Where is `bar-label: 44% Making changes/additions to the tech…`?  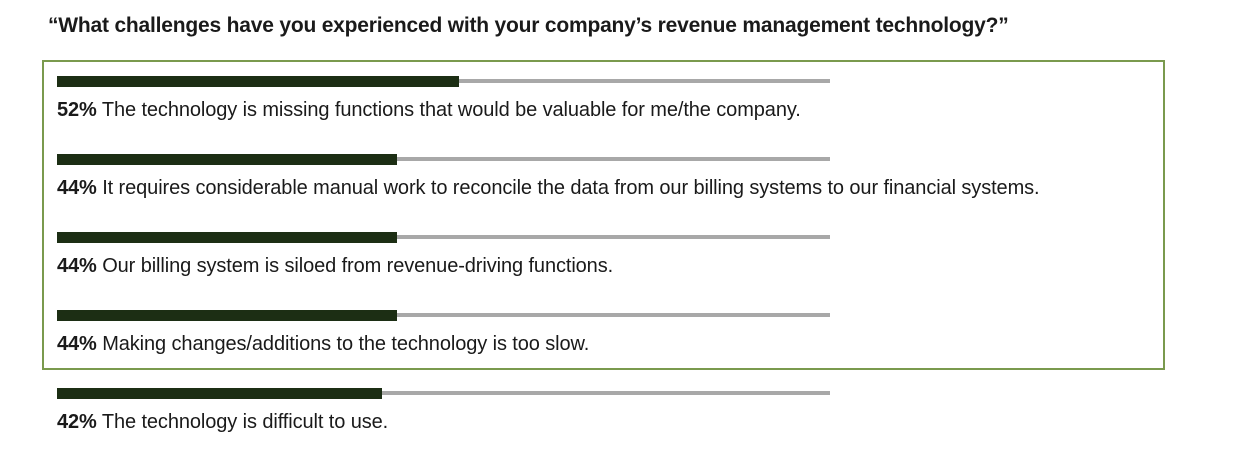 bar-label: 44% Making changes/additions to the tech… is located at coordinates (323, 344).